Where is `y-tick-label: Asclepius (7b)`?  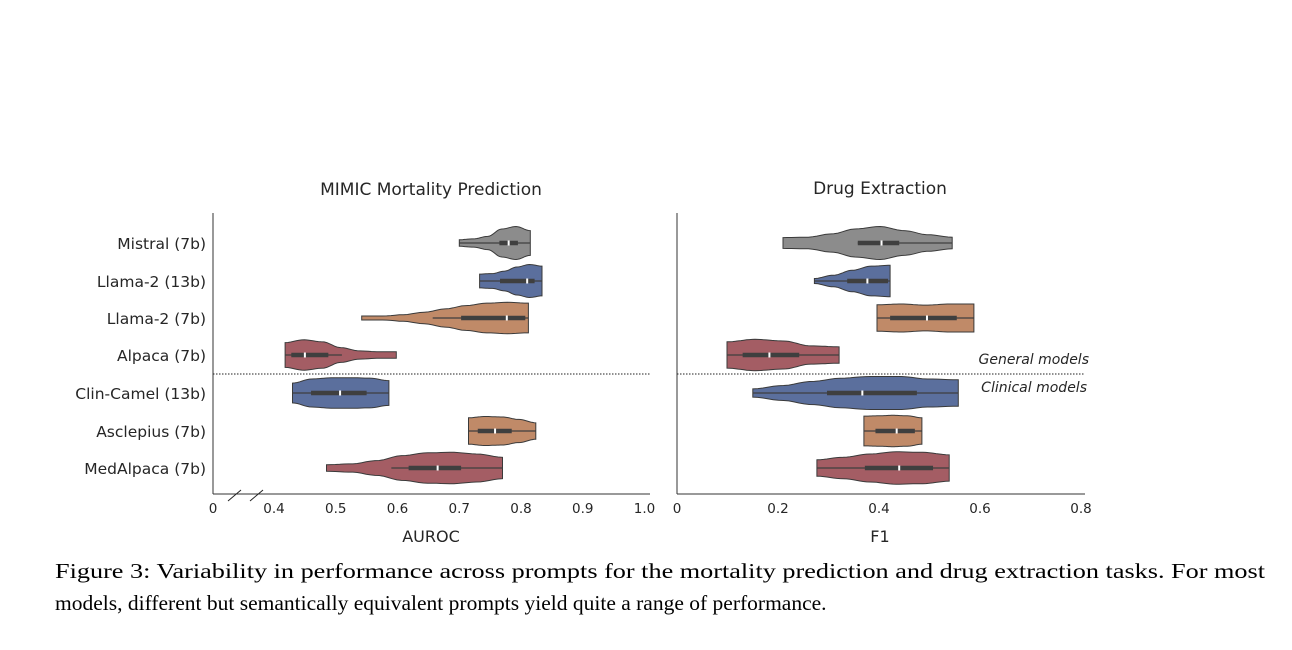 y-tick-label: Asclepius (7b) is located at coordinates (151, 432).